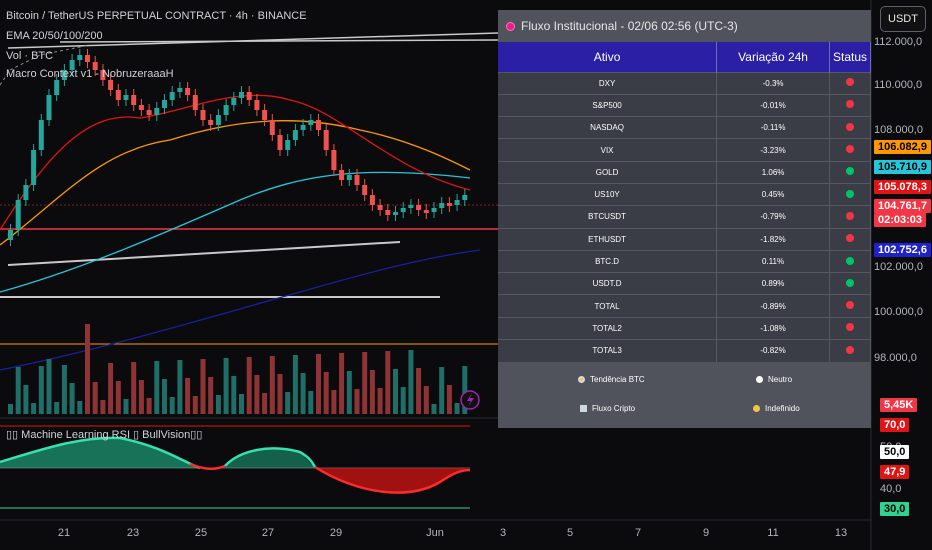 The image size is (932, 550). I want to click on table-row: VIX -3.23%, so click(684, 150).